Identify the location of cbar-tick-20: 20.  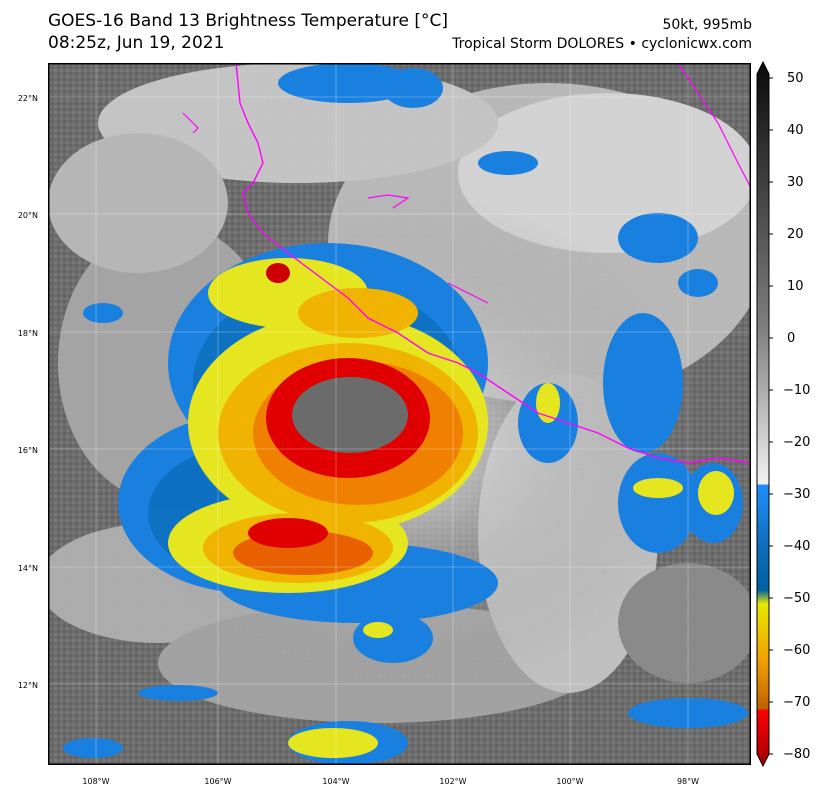
(795, 234).